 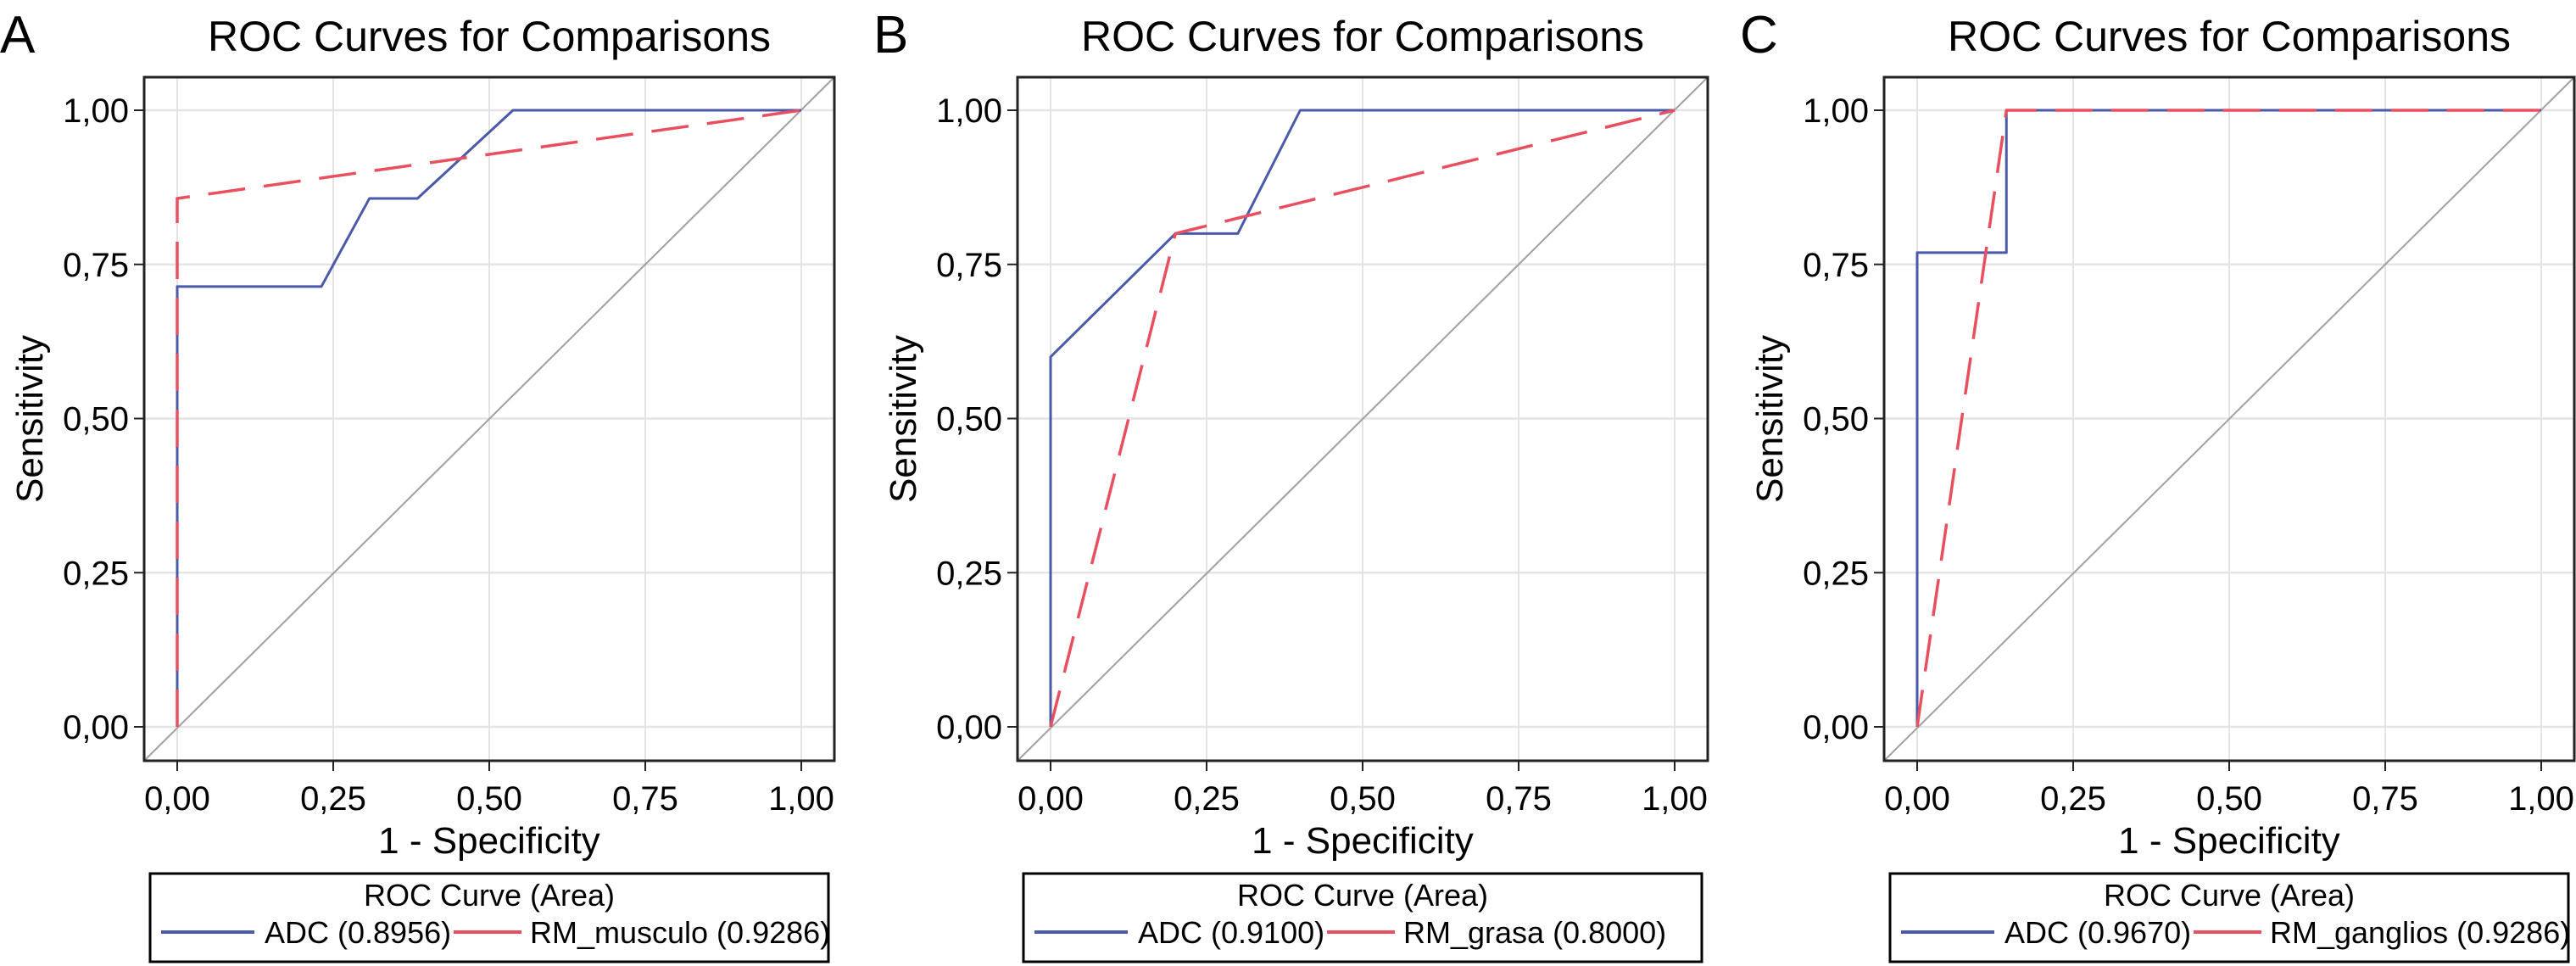 I want to click on legend-entry-rm: RM_grasa (0.8000), so click(x=1534, y=932).